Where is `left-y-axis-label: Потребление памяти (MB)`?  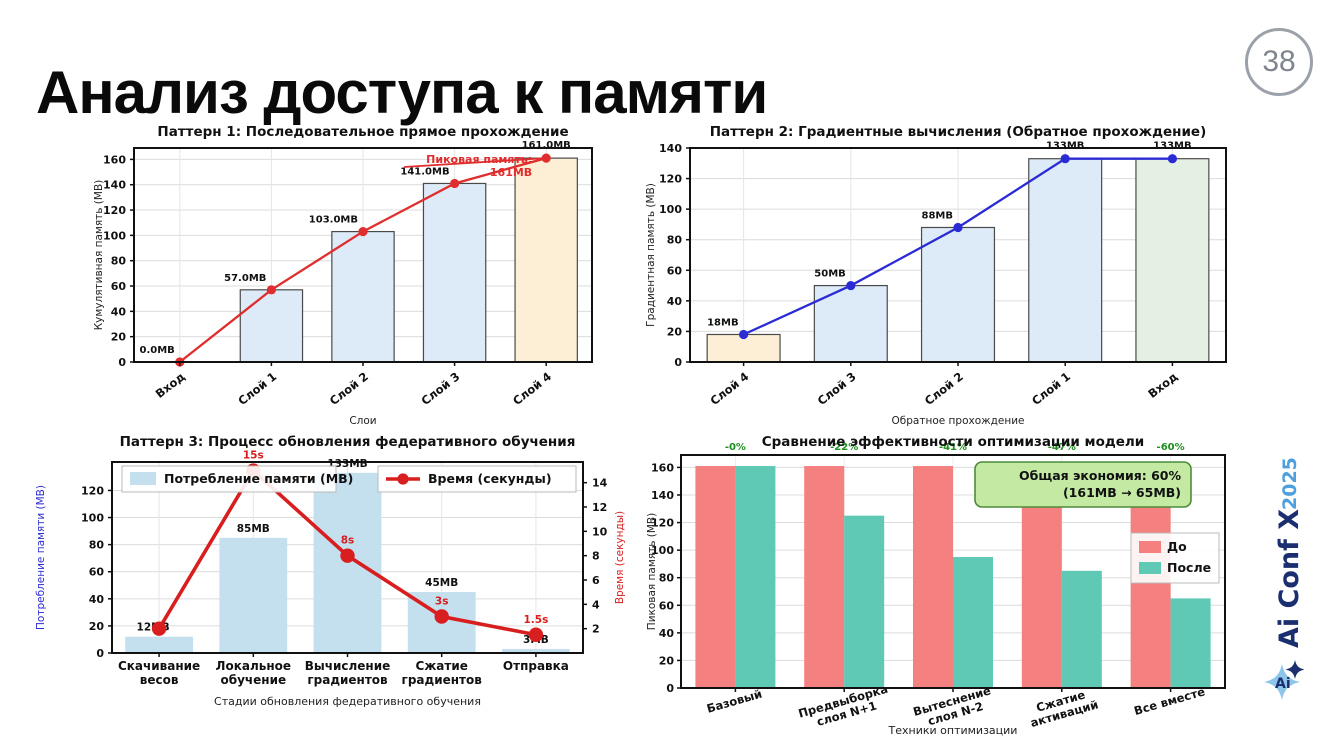
left-y-axis-label: Потребление памяти (MB) is located at coordinates (41, 557).